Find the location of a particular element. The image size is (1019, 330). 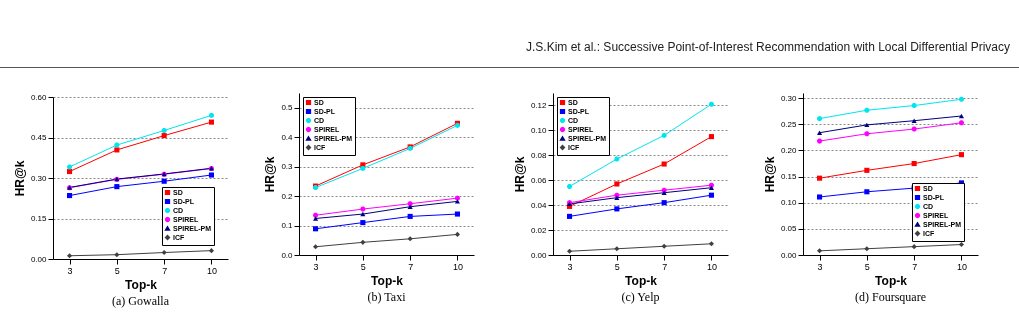

y-tick-label: 0.45 is located at coordinates (39, 137).